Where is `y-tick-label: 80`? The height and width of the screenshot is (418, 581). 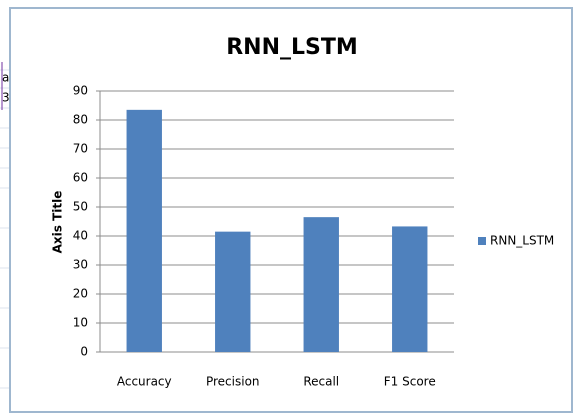
y-tick-label: 80 is located at coordinates (80, 120).